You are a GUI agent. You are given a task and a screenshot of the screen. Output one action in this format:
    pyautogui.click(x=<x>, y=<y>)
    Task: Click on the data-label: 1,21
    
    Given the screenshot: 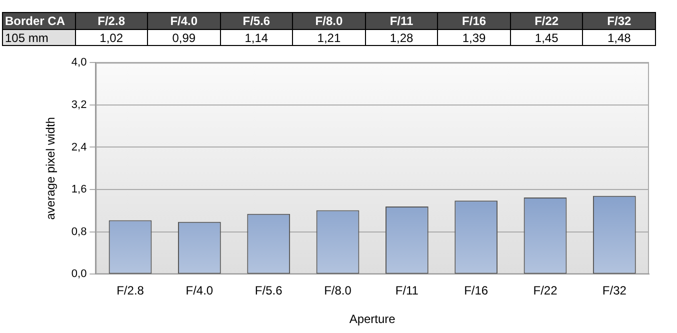 What is the action you would take?
    pyautogui.click(x=329, y=38)
    